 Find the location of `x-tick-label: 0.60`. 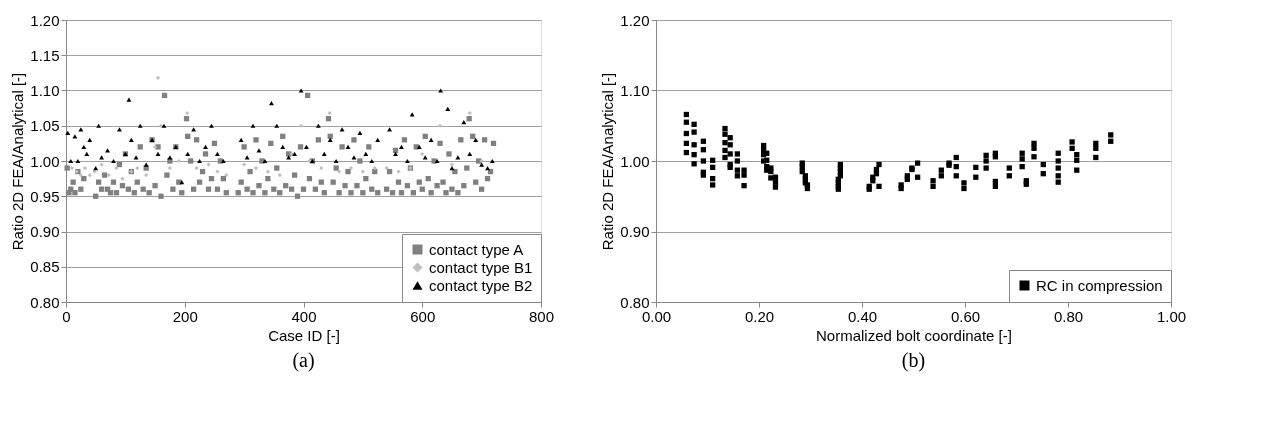

x-tick-label: 0.60 is located at coordinates (965, 316).